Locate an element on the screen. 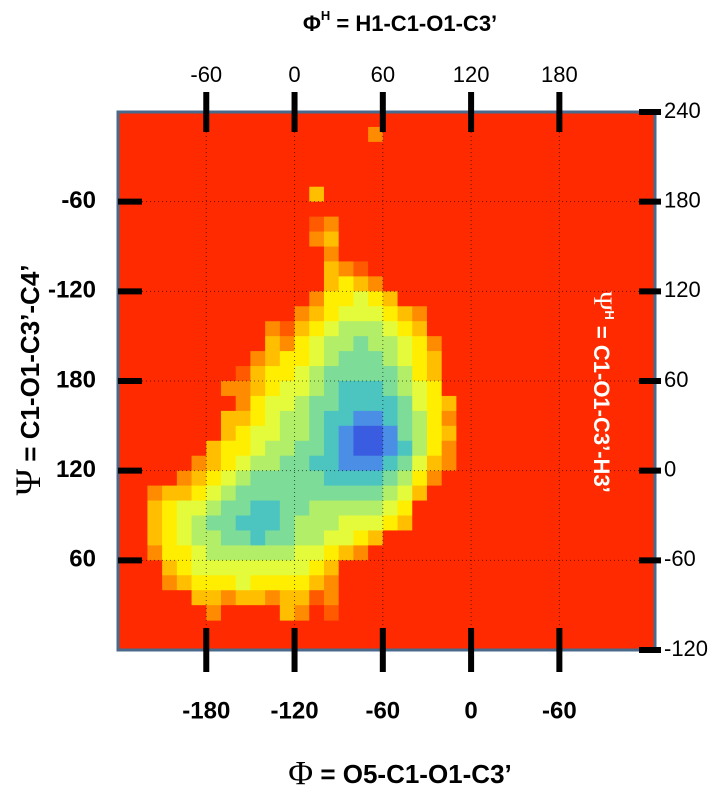  superscript: H is located at coordinates (609, 314).